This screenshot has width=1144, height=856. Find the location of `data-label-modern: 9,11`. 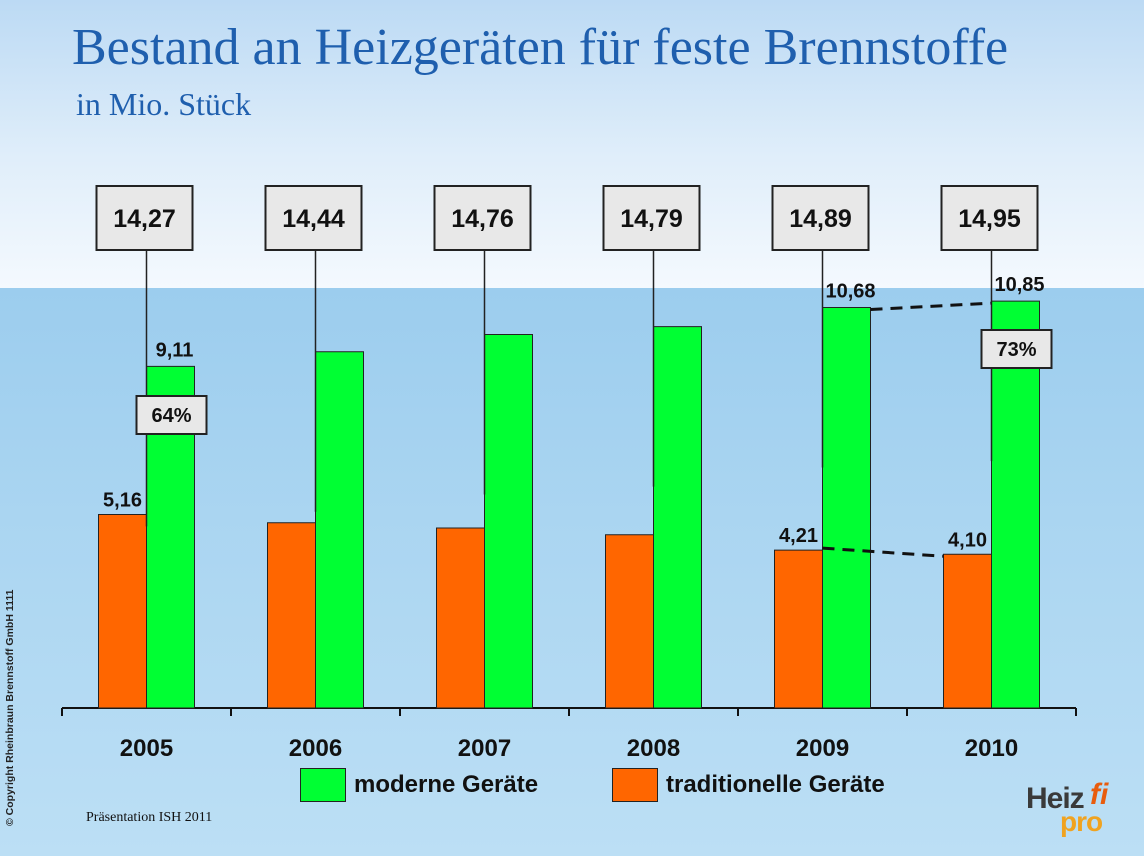

data-label-modern: 9,11 is located at coordinates (175, 350).